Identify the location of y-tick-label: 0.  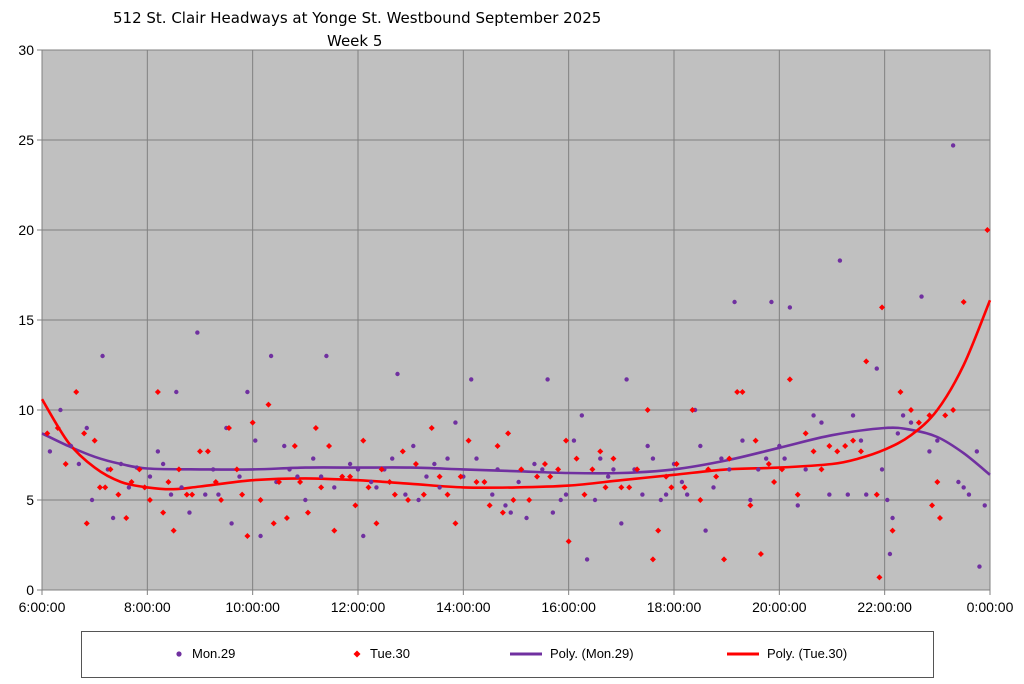
(30, 590).